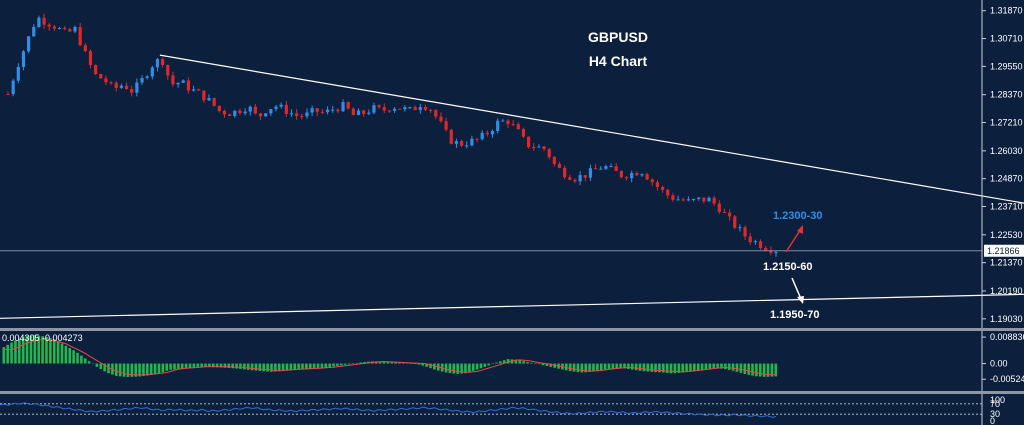 The image size is (1024, 425). What do you see at coordinates (512, 306) in the screenshot?
I see `trendline-support` at bounding box center [512, 306].